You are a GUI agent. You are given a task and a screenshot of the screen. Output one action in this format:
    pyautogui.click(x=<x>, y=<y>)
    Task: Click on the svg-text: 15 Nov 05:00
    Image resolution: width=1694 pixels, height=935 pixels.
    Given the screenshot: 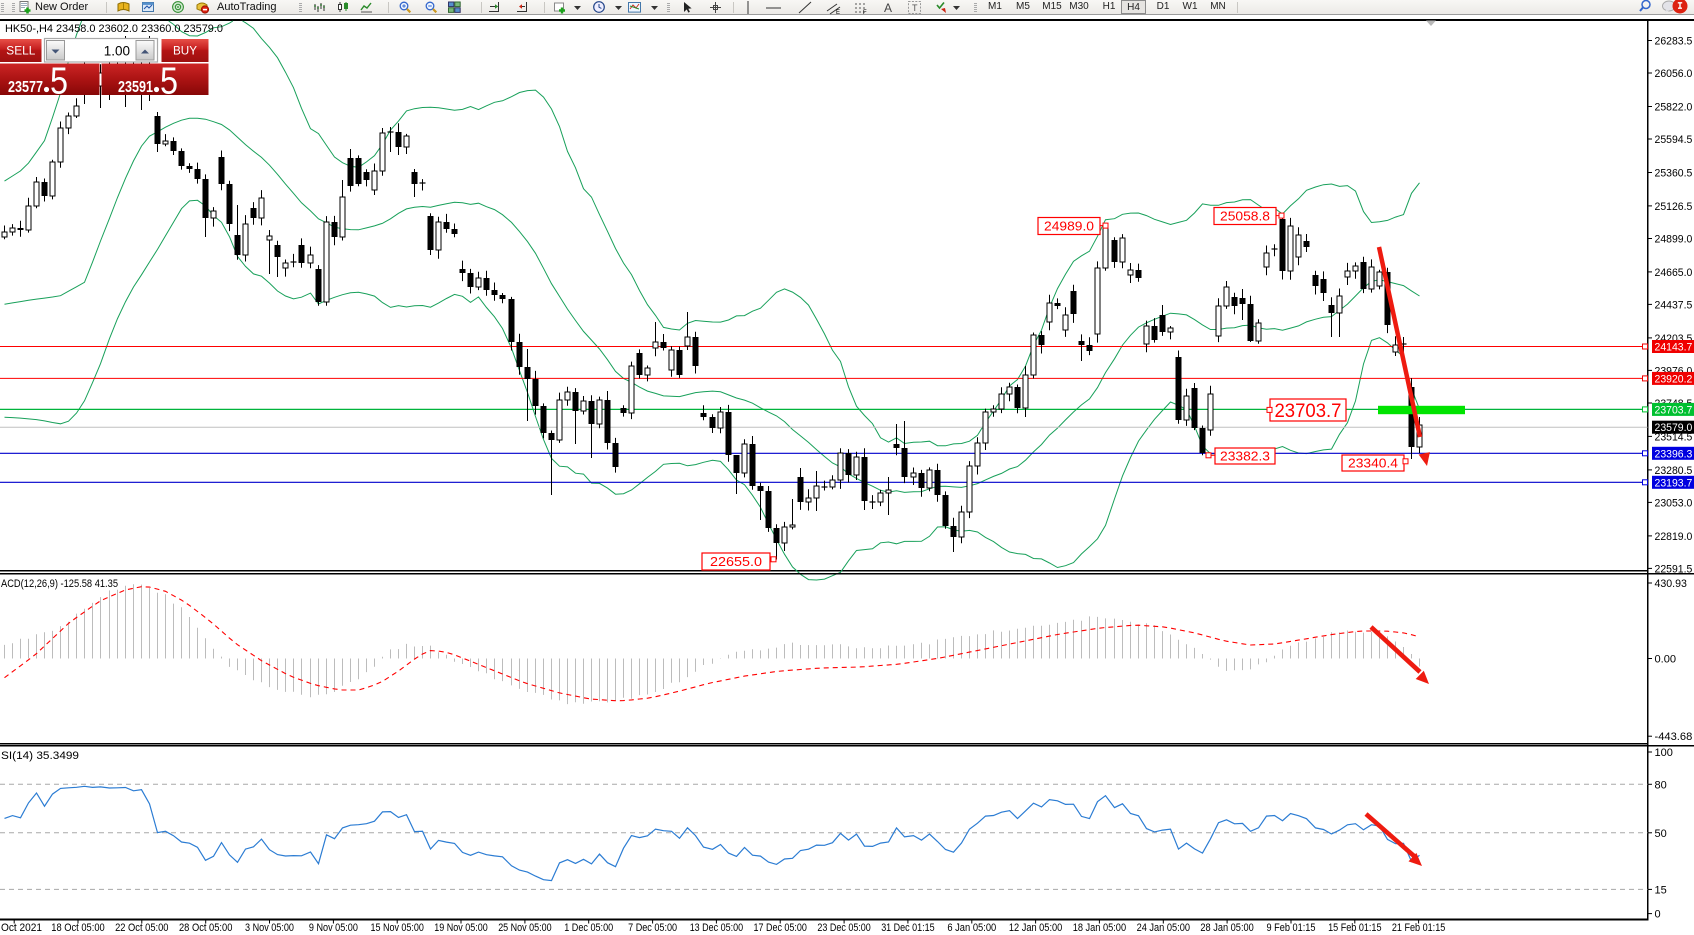 What is the action you would take?
    pyautogui.click(x=397, y=928)
    